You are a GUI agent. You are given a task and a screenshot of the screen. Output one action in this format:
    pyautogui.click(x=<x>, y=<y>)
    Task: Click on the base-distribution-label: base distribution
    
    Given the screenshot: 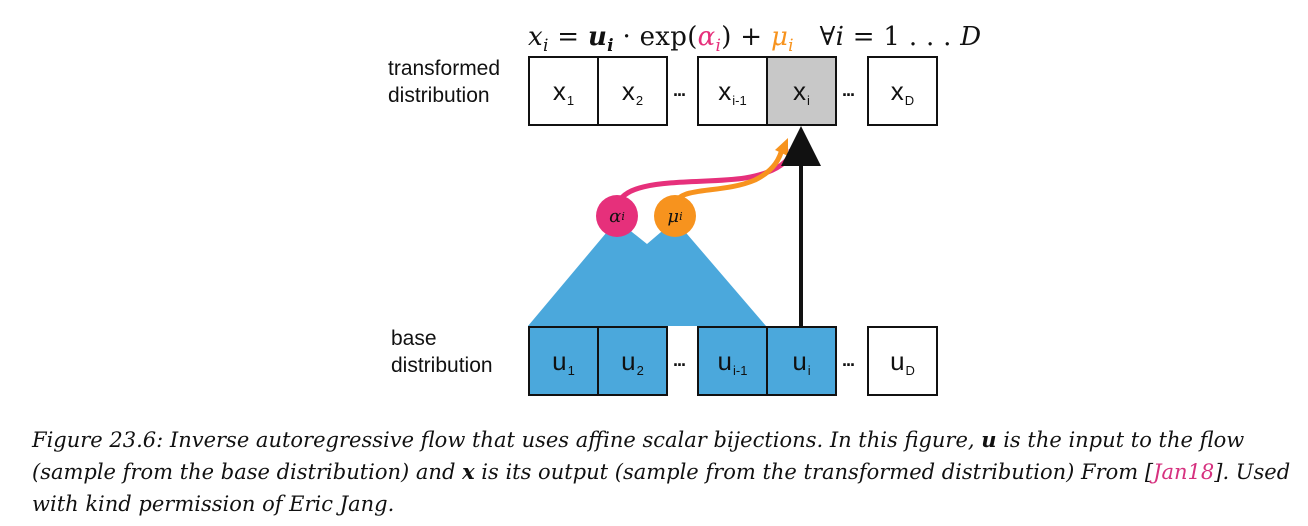 What is the action you would take?
    pyautogui.click(x=442, y=352)
    